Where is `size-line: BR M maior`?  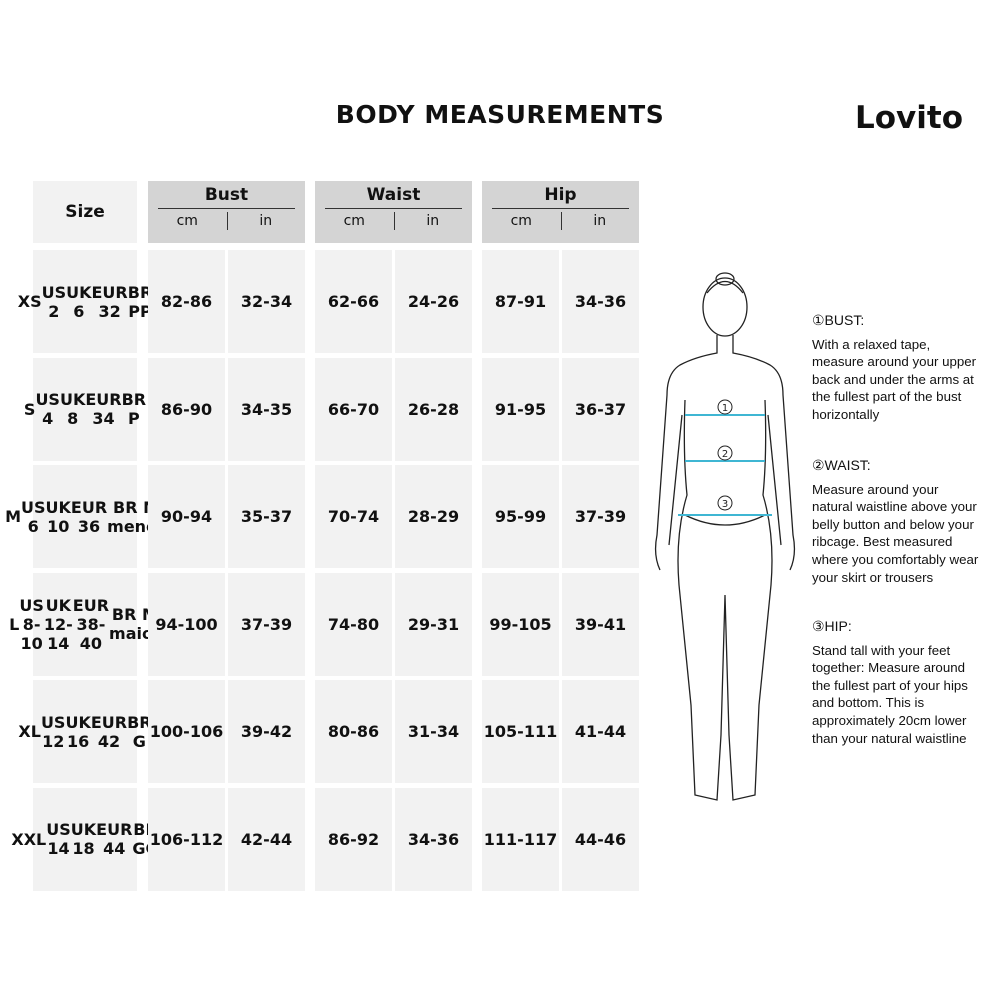
size-line: BR M maior is located at coordinates (135, 624).